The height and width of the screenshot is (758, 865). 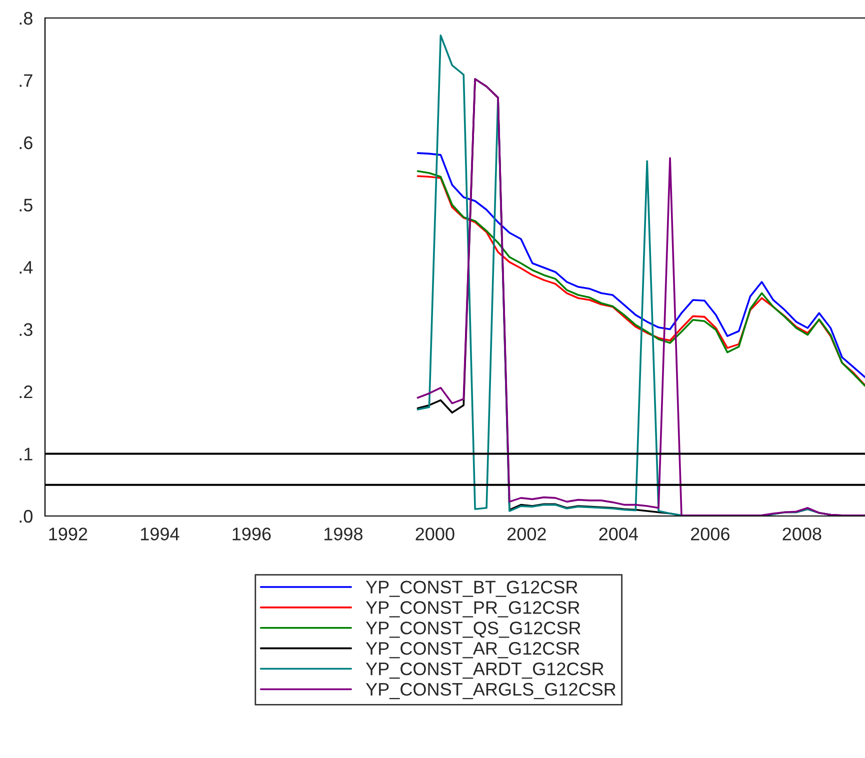 I want to click on x-tick-label: 2006, so click(x=710, y=534).